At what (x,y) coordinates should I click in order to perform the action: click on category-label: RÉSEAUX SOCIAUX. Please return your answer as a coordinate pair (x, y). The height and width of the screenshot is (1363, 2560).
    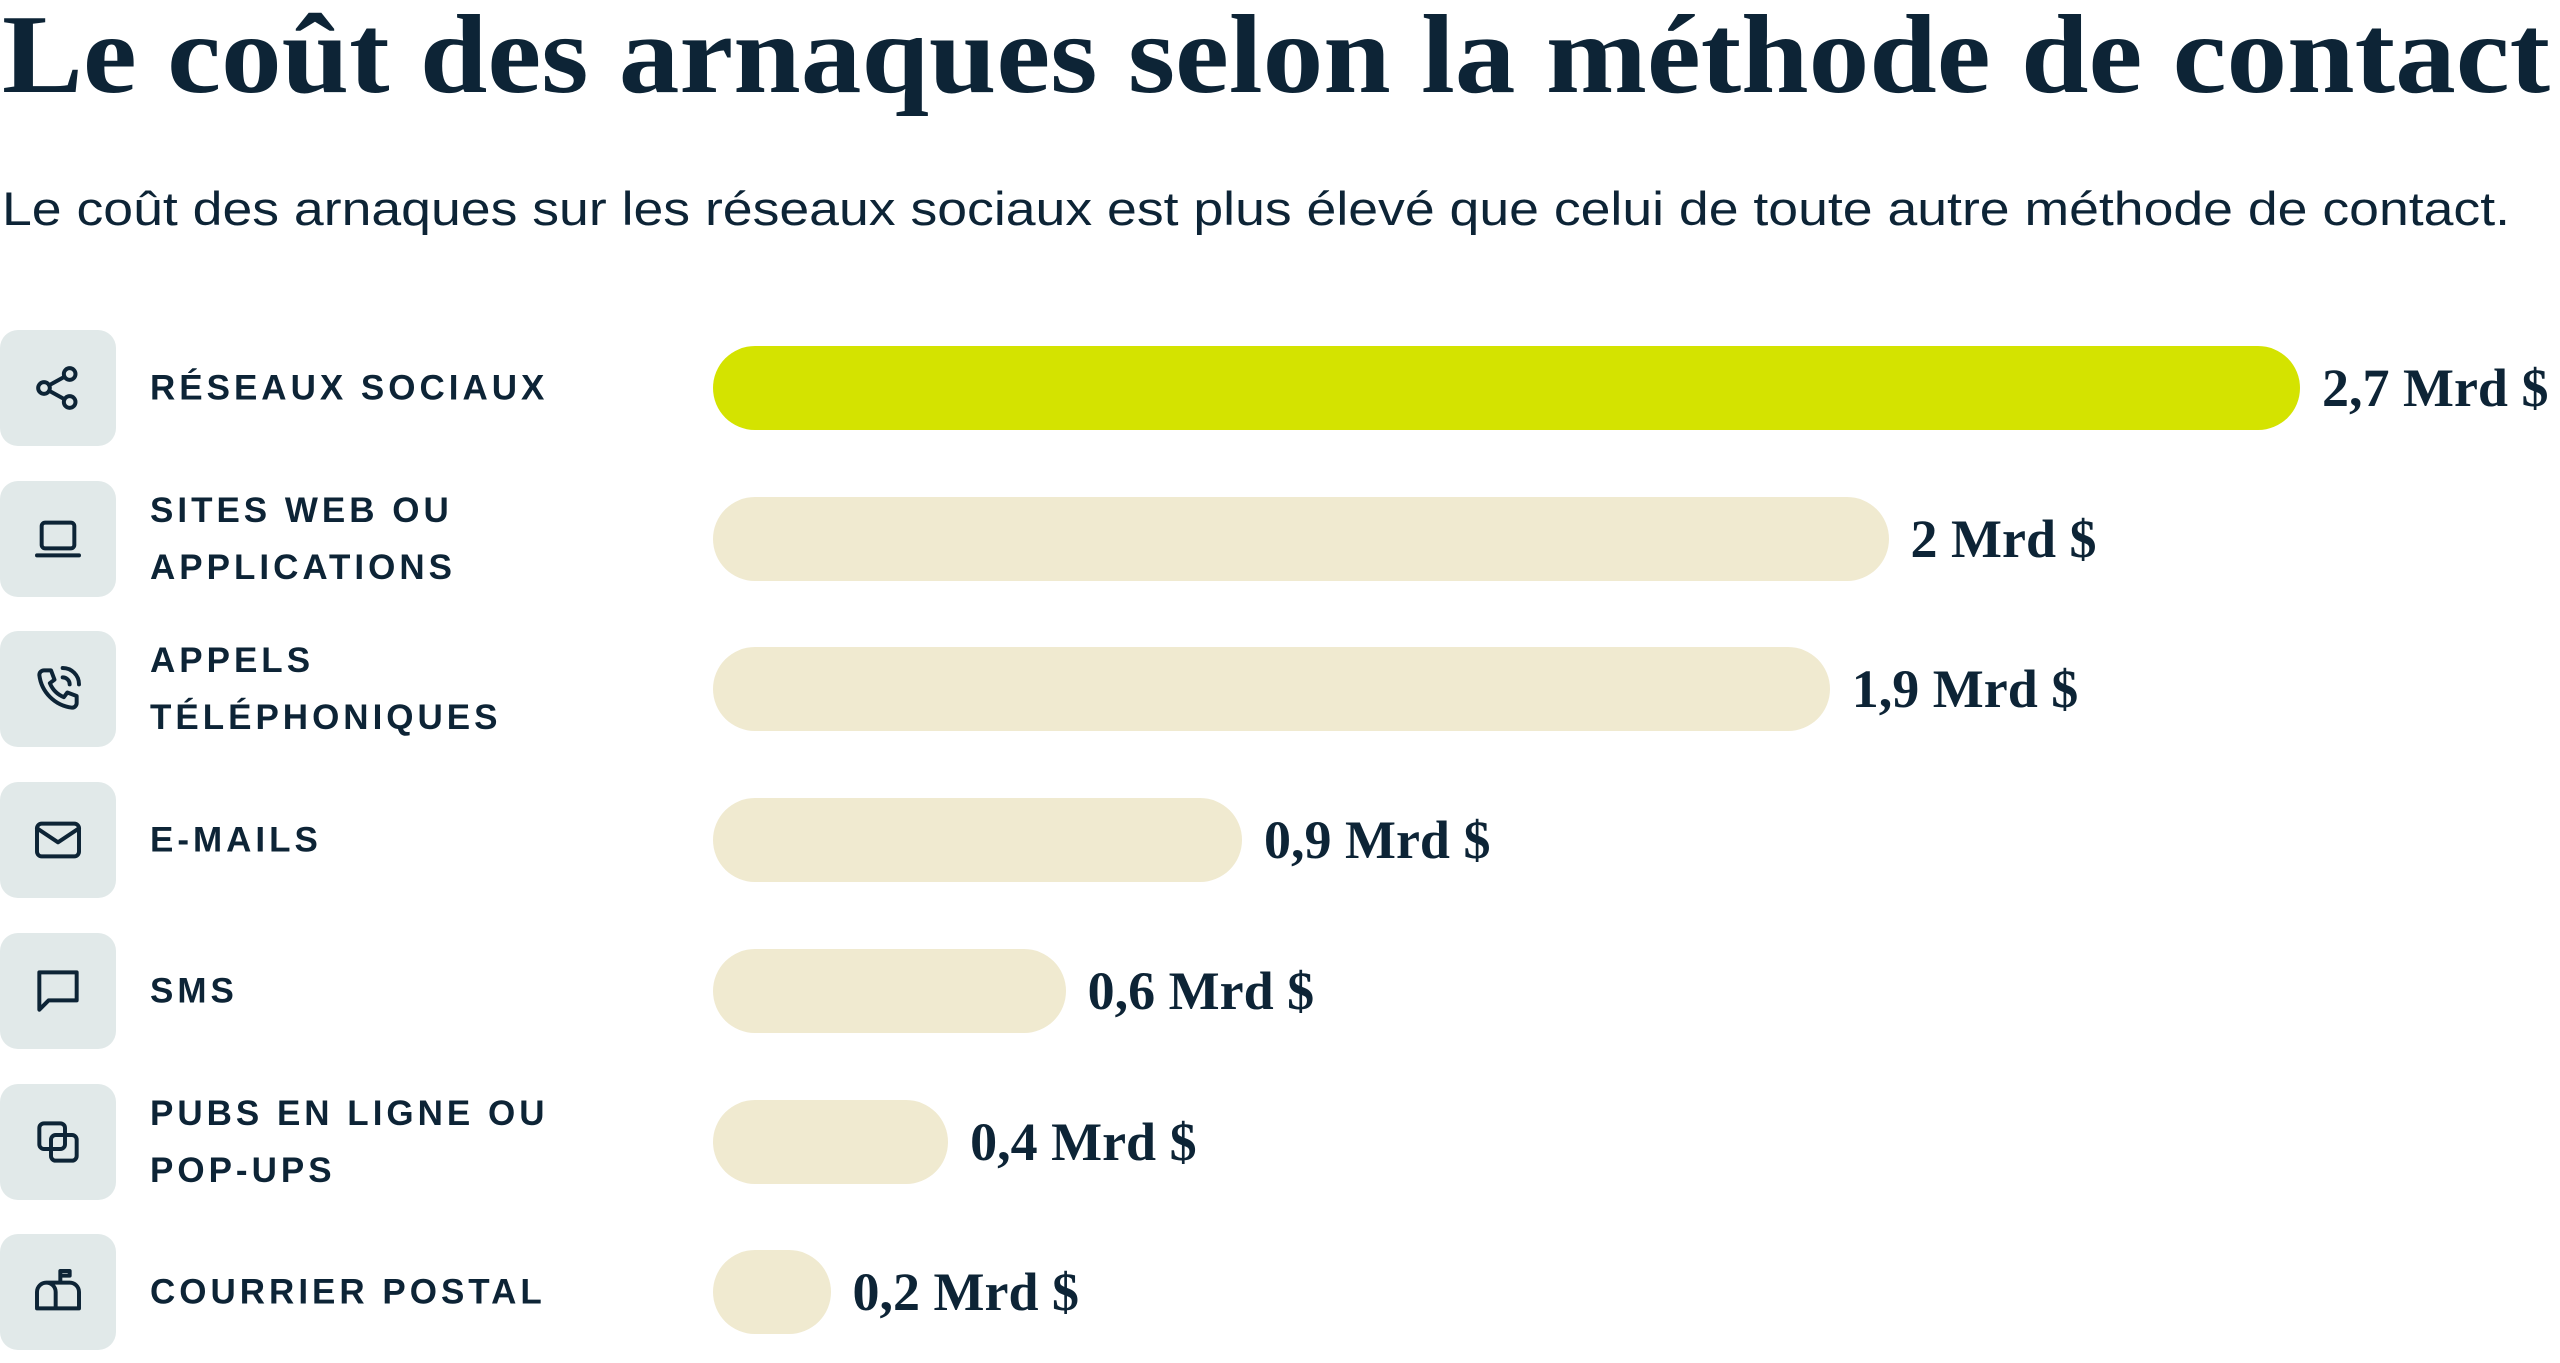
    Looking at the image, I should click on (349, 388).